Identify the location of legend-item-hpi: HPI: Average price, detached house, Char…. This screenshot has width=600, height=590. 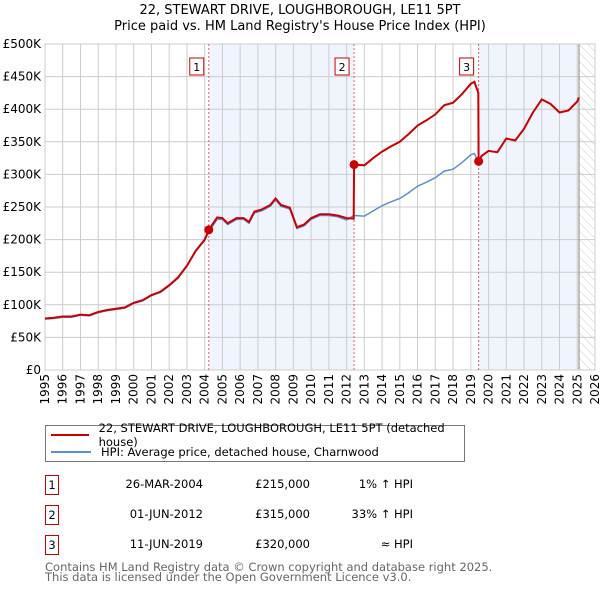
(215, 452).